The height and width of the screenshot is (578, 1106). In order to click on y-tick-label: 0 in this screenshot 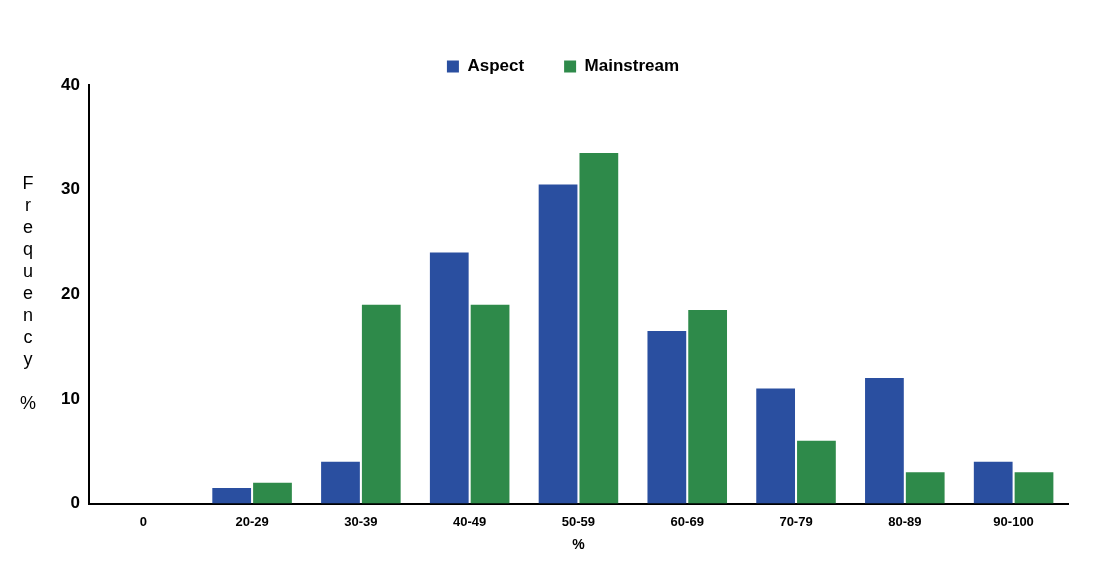, I will do `click(75, 503)`.